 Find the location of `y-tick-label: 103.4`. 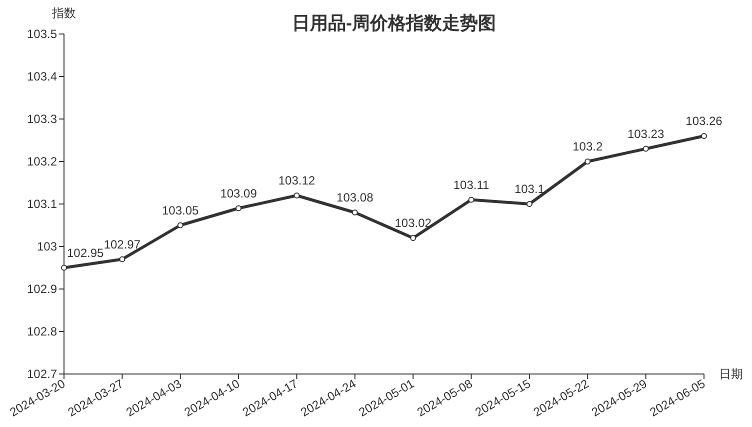

y-tick-label: 103.4 is located at coordinates (41, 77).